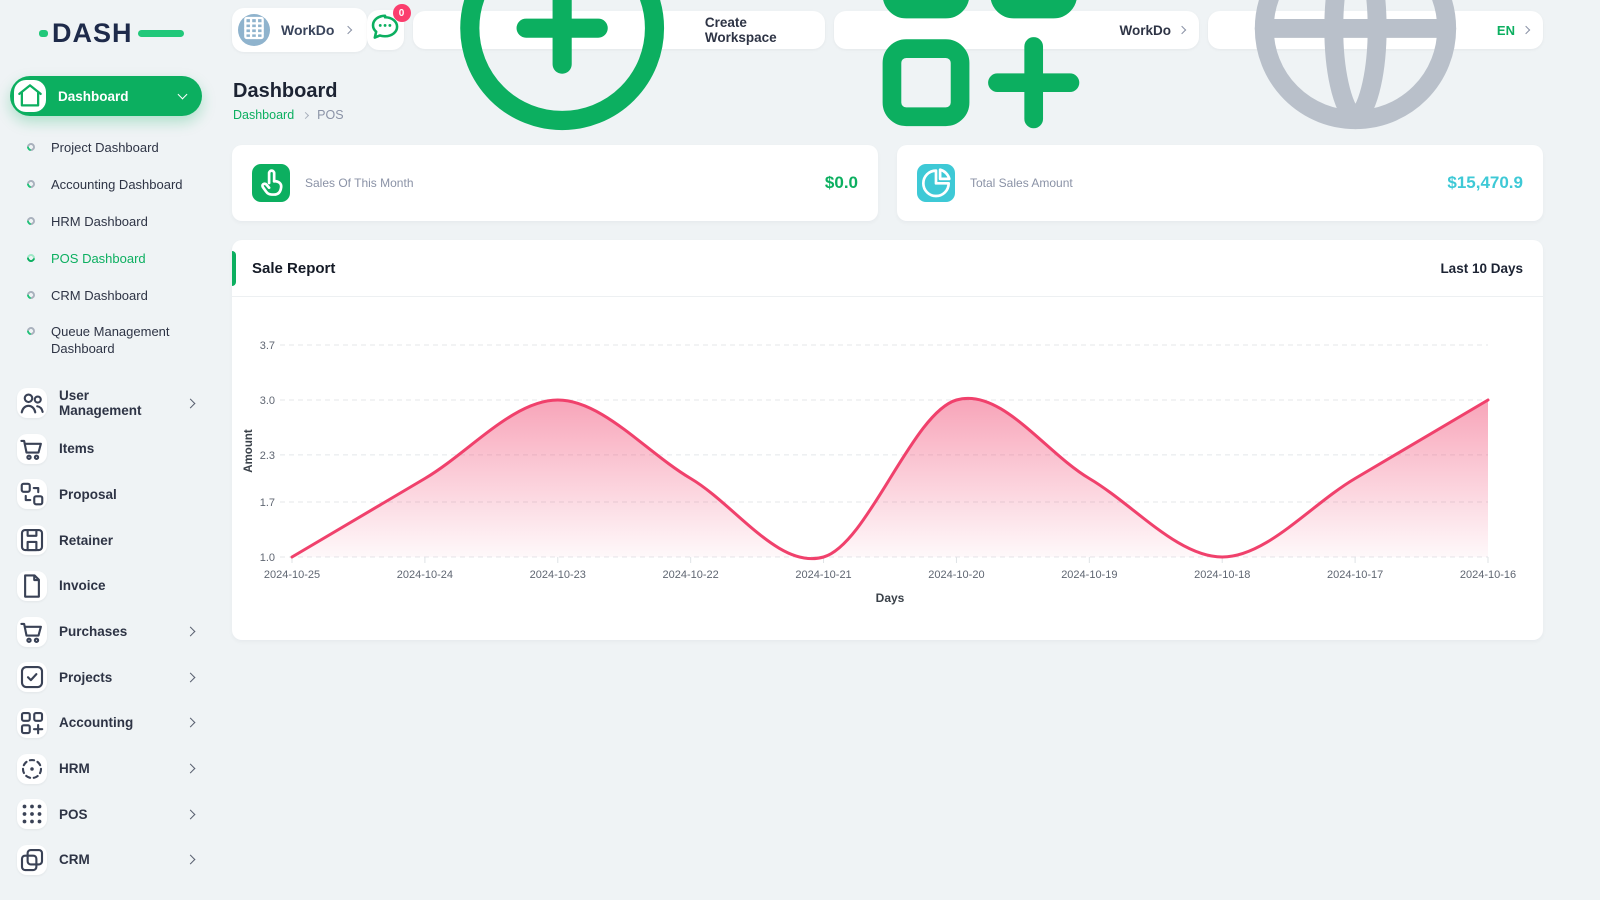 The height and width of the screenshot is (900, 1600). What do you see at coordinates (106, 540) in the screenshot?
I see `sidebar-item-retainer: Retainer` at bounding box center [106, 540].